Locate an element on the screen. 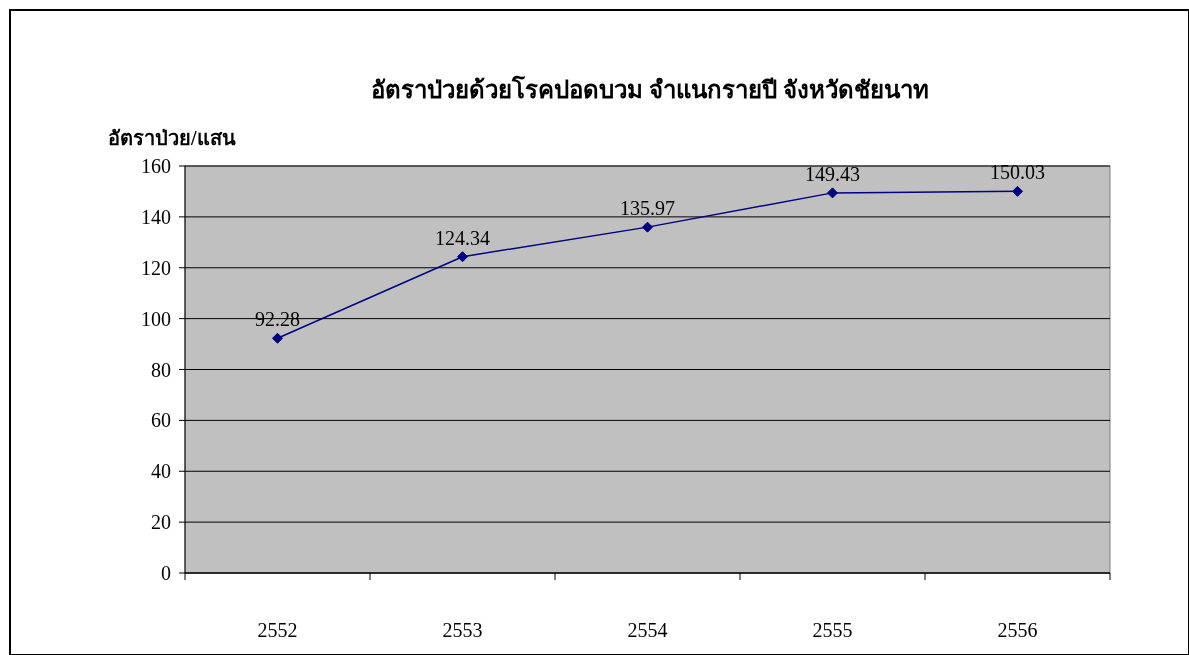 The height and width of the screenshot is (655, 1189). x-tick-label: 2554 is located at coordinates (647, 630).